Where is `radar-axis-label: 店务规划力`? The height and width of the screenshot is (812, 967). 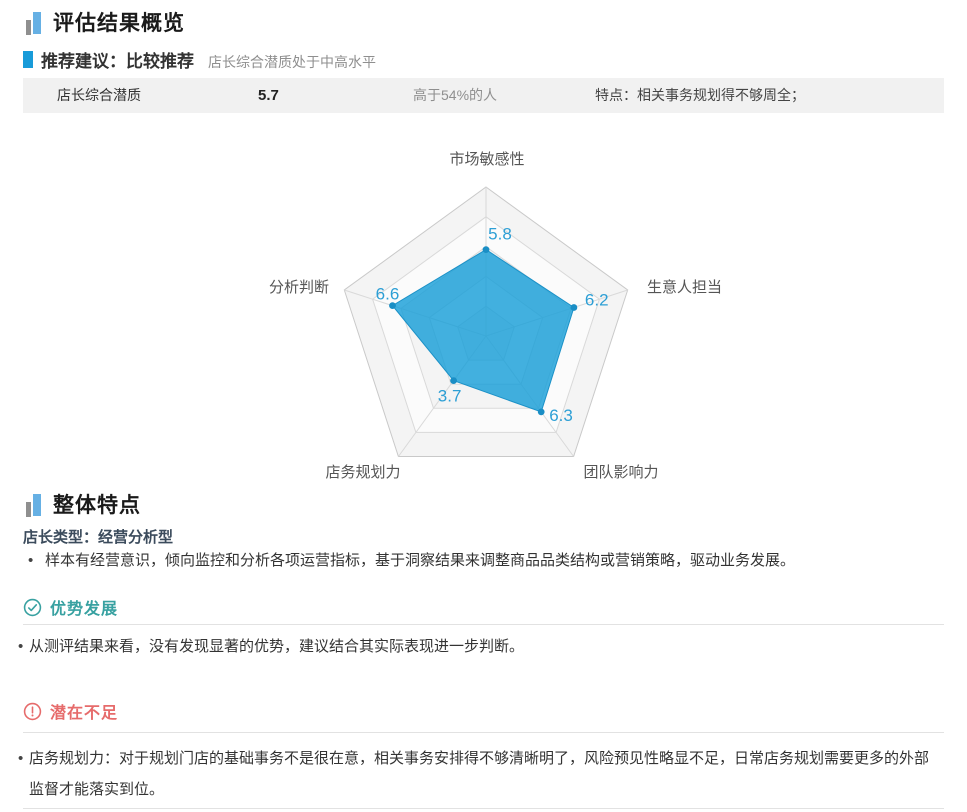 radar-axis-label: 店务规划力 is located at coordinates (362, 472).